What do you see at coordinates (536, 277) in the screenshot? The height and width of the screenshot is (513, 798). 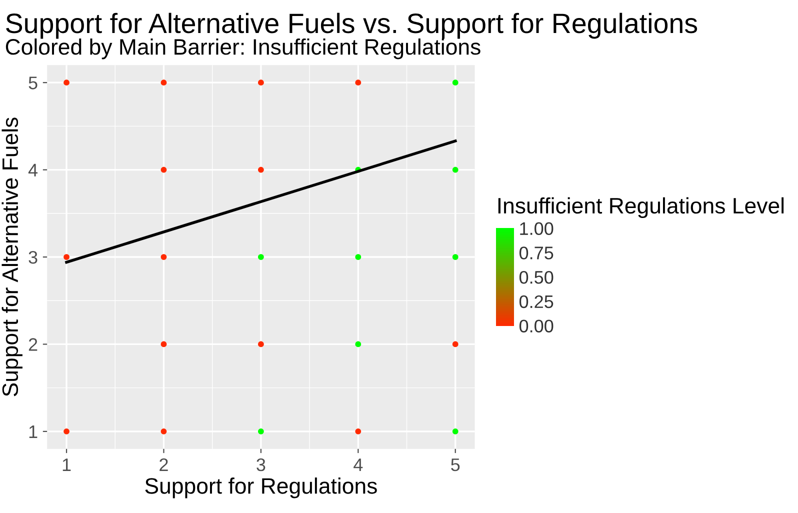 I see `color-bar-label: 0.50` at bounding box center [536, 277].